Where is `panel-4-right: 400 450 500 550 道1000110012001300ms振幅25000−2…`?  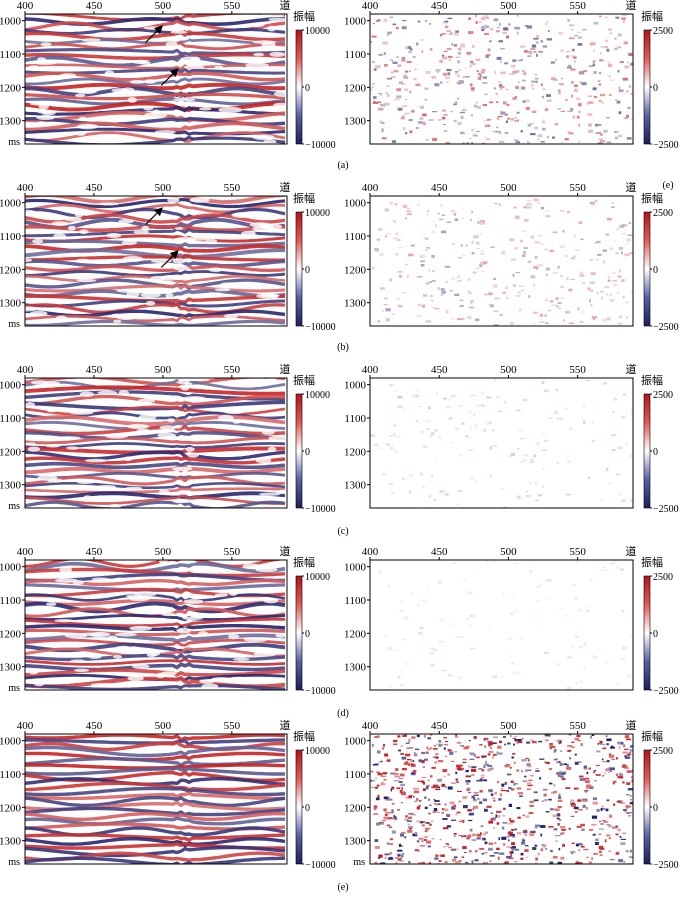
panel-4-right: 400 450 500 550 道1000110012001300ms振幅25000−2… is located at coordinates (511, 794).